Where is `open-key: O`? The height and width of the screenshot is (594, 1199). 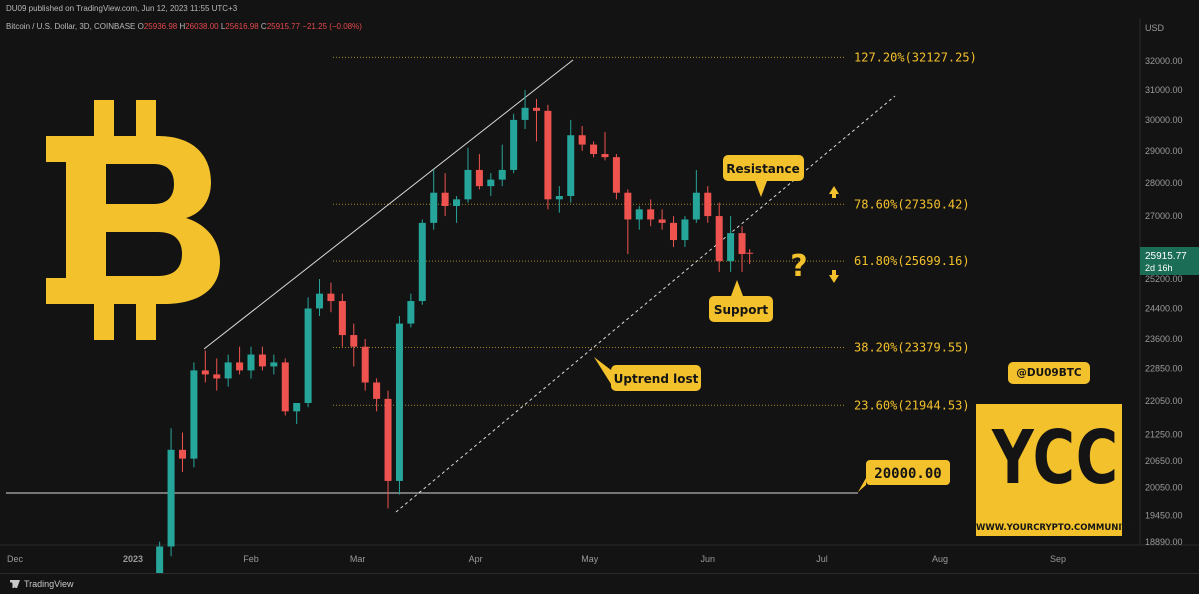 open-key: O is located at coordinates (140, 26).